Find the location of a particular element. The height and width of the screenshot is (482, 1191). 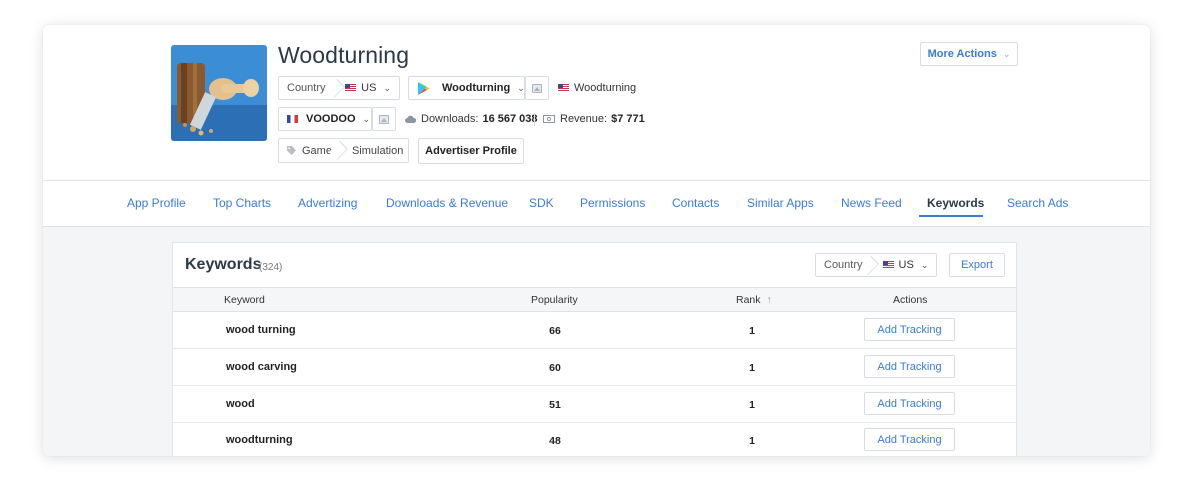

category-breadcrumb: Game Simulation is located at coordinates (343, 150).